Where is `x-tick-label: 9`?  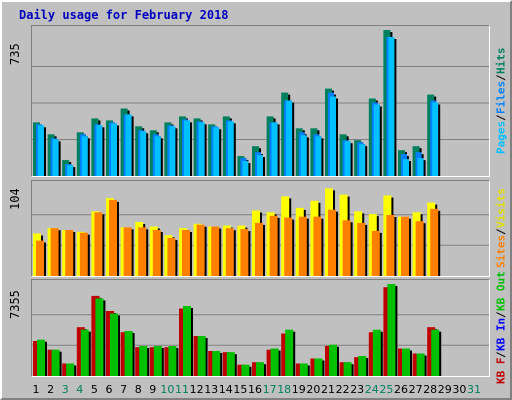 x-tick-label: 9 is located at coordinates (152, 389).